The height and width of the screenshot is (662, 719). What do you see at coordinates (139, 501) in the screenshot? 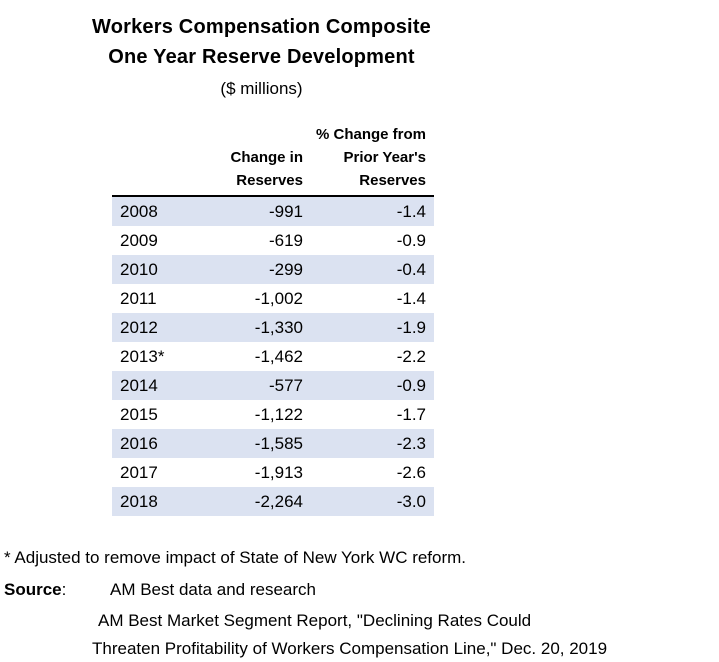
I see `year-cell: 2018` at bounding box center [139, 501].